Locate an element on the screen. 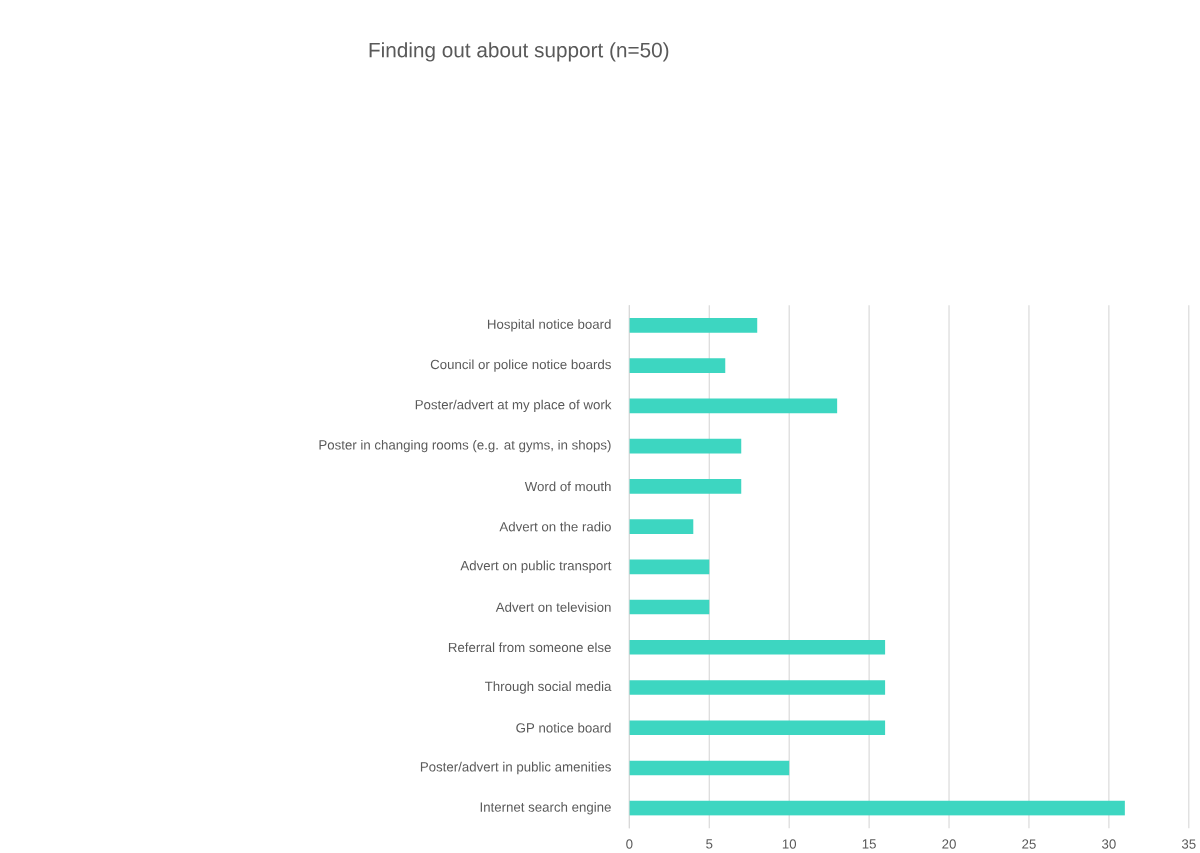  chart-title: Finding out about support (n=50) is located at coordinates (519, 52).